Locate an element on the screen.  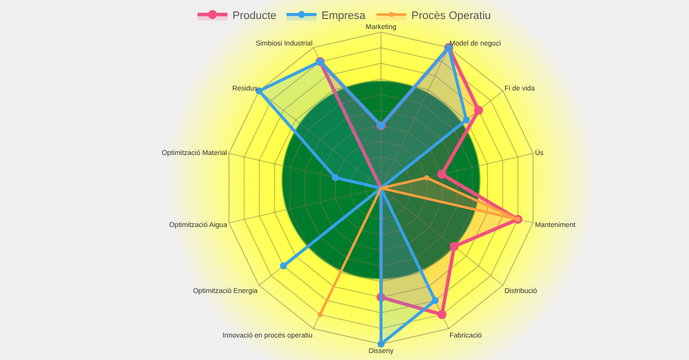
legend-label: Empresa is located at coordinates (344, 16).